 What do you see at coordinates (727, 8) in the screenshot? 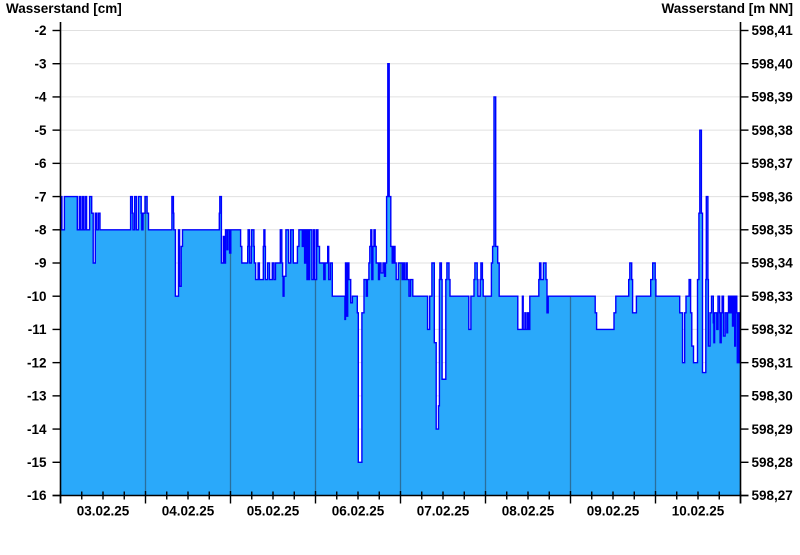
I see `svg-text: Wasserstand [m NN]` at bounding box center [727, 8].